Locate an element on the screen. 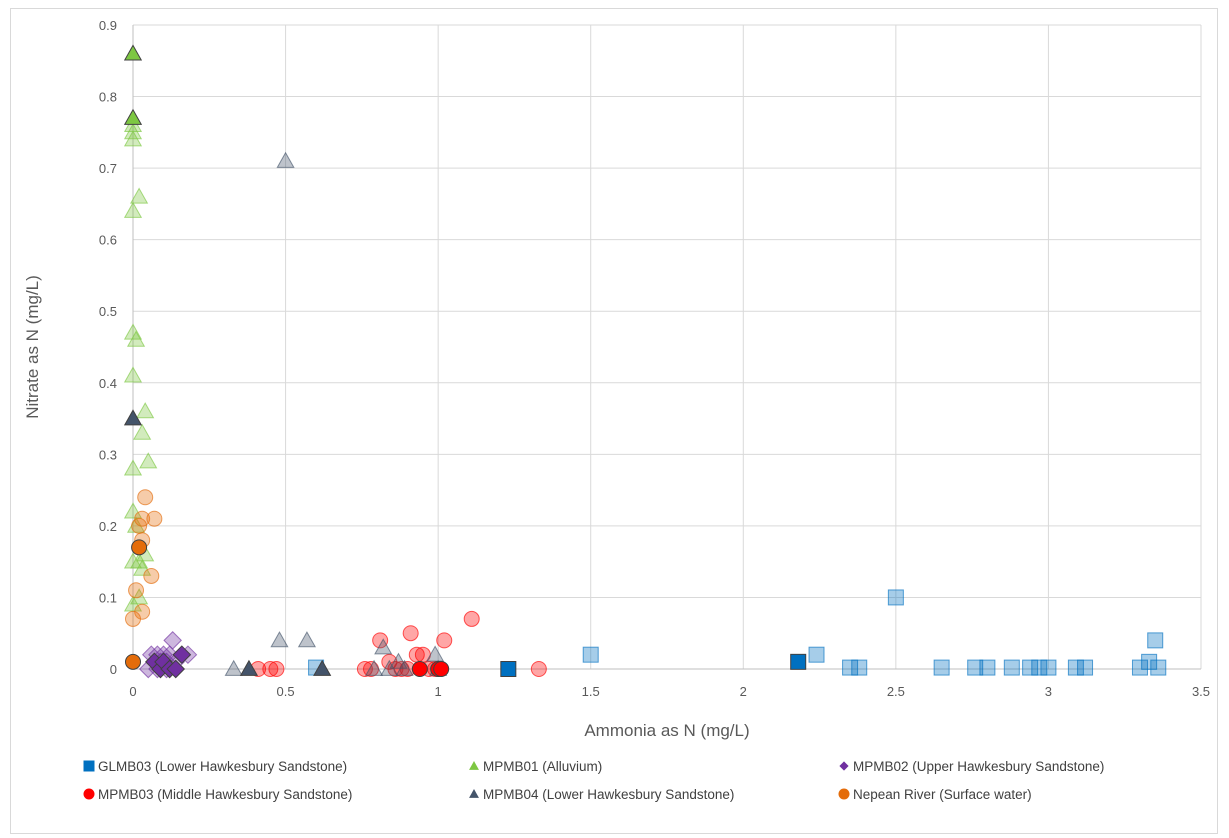 The image size is (1229, 838). legend-item: Nepean River (Surface water) is located at coordinates (935, 794).